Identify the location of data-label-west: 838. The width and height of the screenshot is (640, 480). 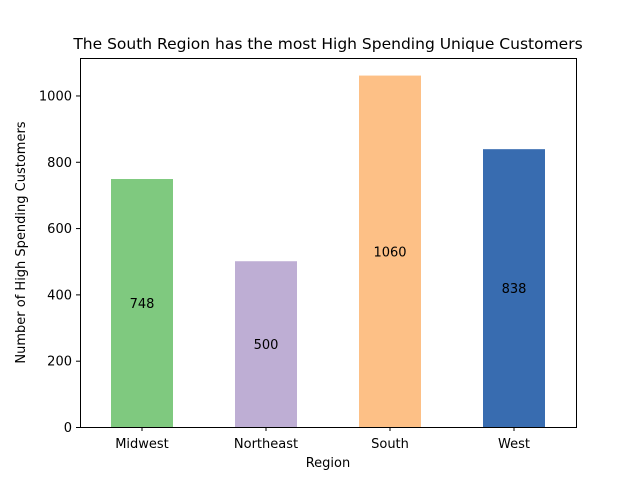
(514, 289).